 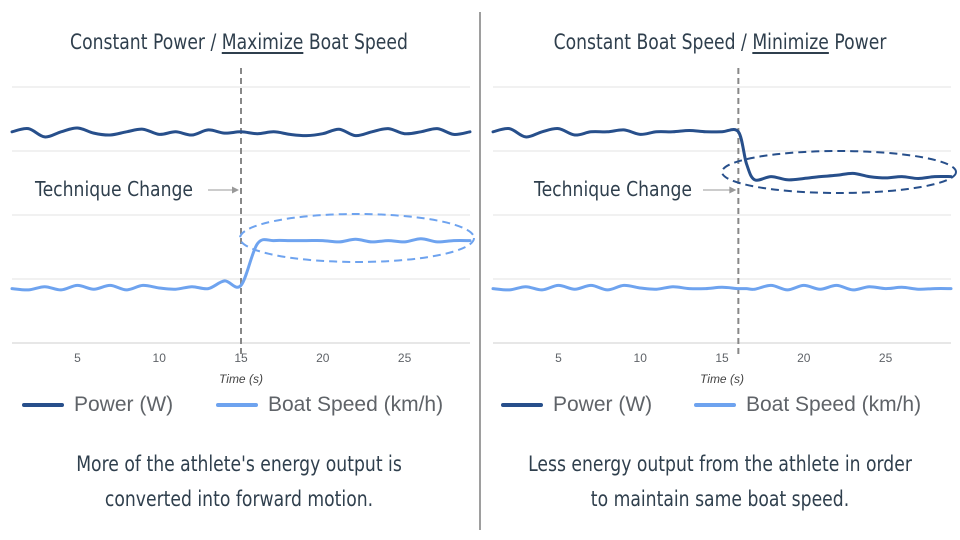 I want to click on left-title-pre: Constant Power /, so click(x=146, y=42).